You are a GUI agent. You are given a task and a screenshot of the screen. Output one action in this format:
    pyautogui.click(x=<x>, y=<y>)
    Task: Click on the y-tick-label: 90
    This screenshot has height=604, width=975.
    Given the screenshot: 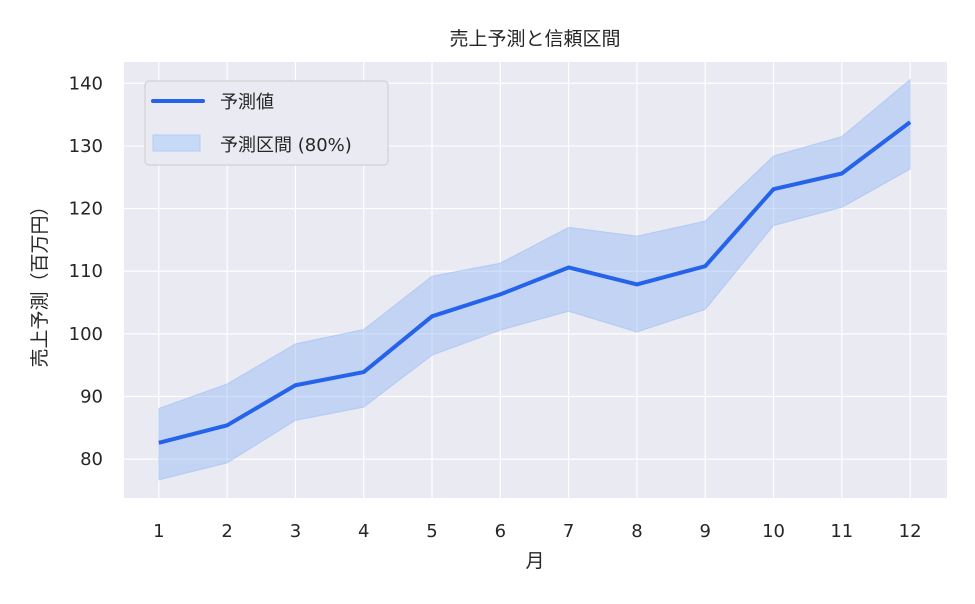 What is the action you would take?
    pyautogui.click(x=91, y=397)
    